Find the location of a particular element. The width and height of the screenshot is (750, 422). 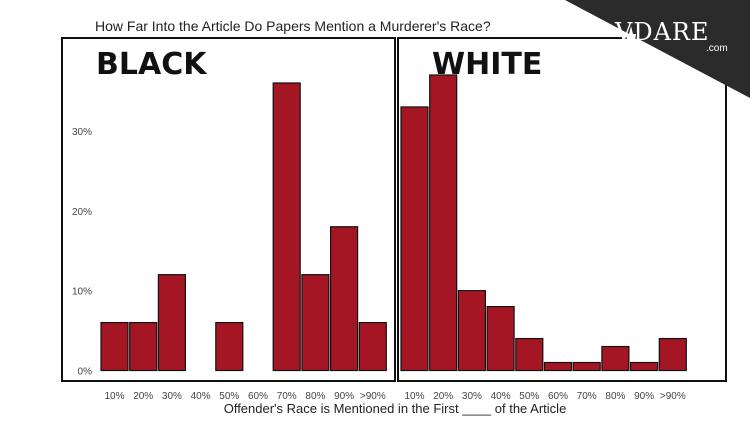

x-tick-label-black-4: 50% is located at coordinates (229, 396).